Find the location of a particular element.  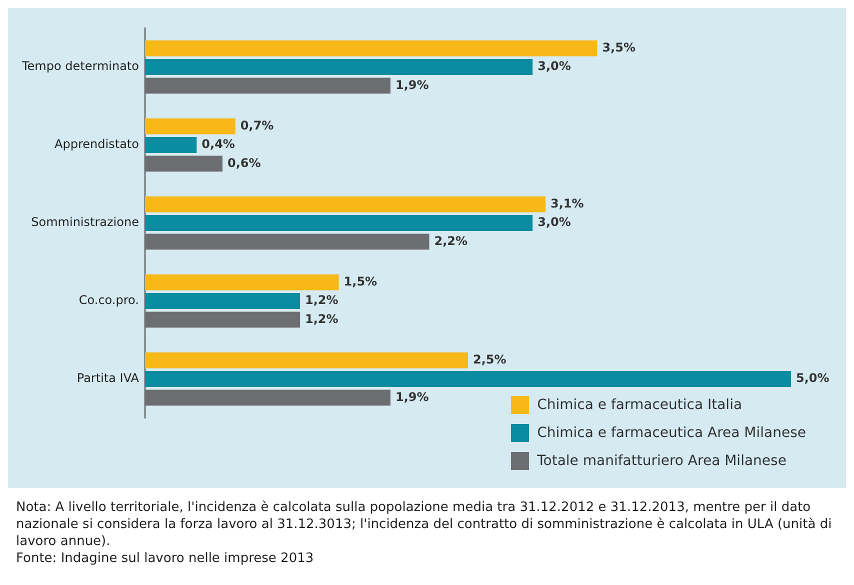

y-tick-label: Co.co.pro. is located at coordinates (108, 300).